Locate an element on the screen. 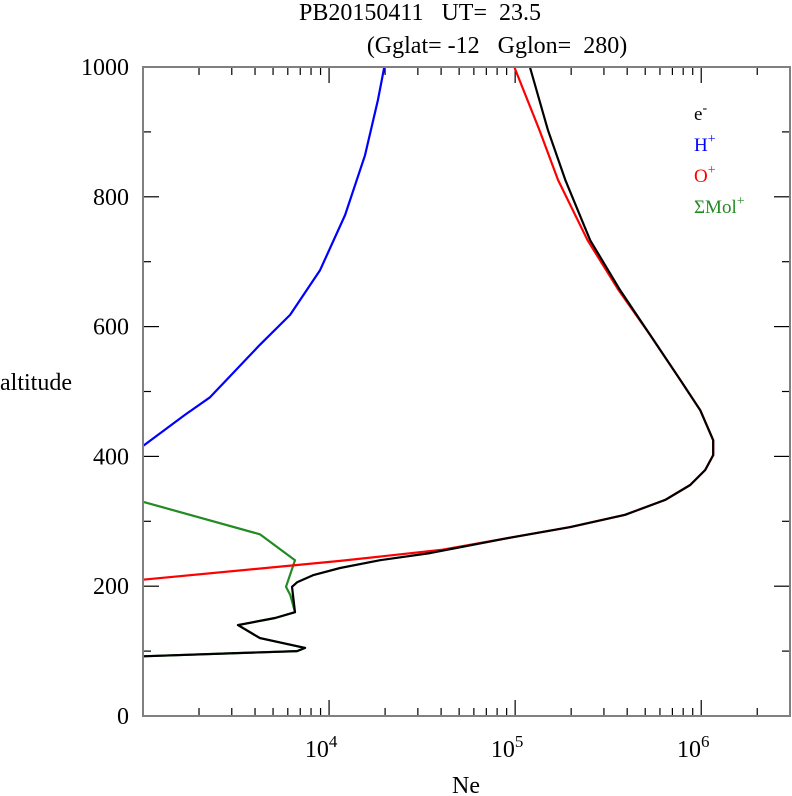  y-tick-label: 0 is located at coordinates (123, 717).